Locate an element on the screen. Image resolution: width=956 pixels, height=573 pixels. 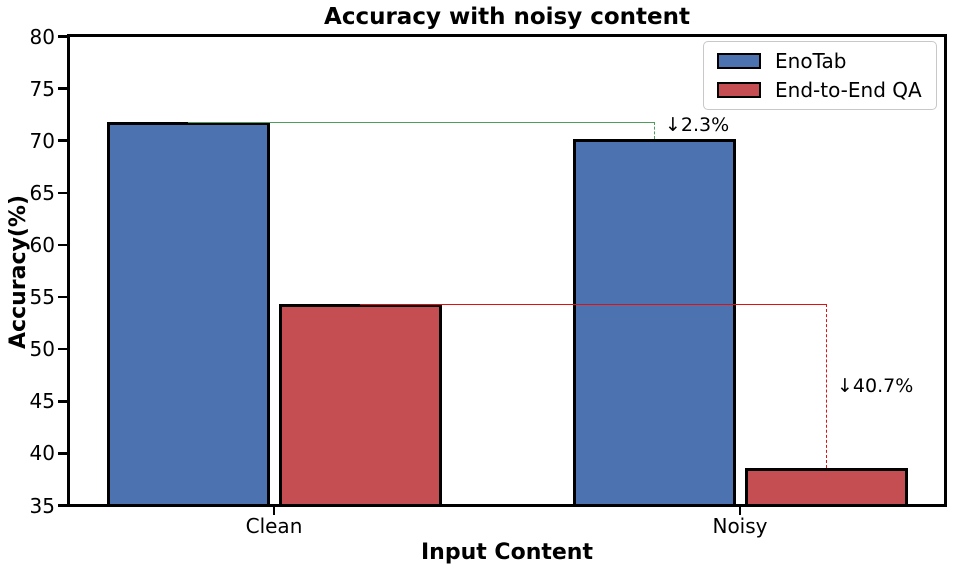
y-tick-label: 40 is located at coordinates (42, 453).